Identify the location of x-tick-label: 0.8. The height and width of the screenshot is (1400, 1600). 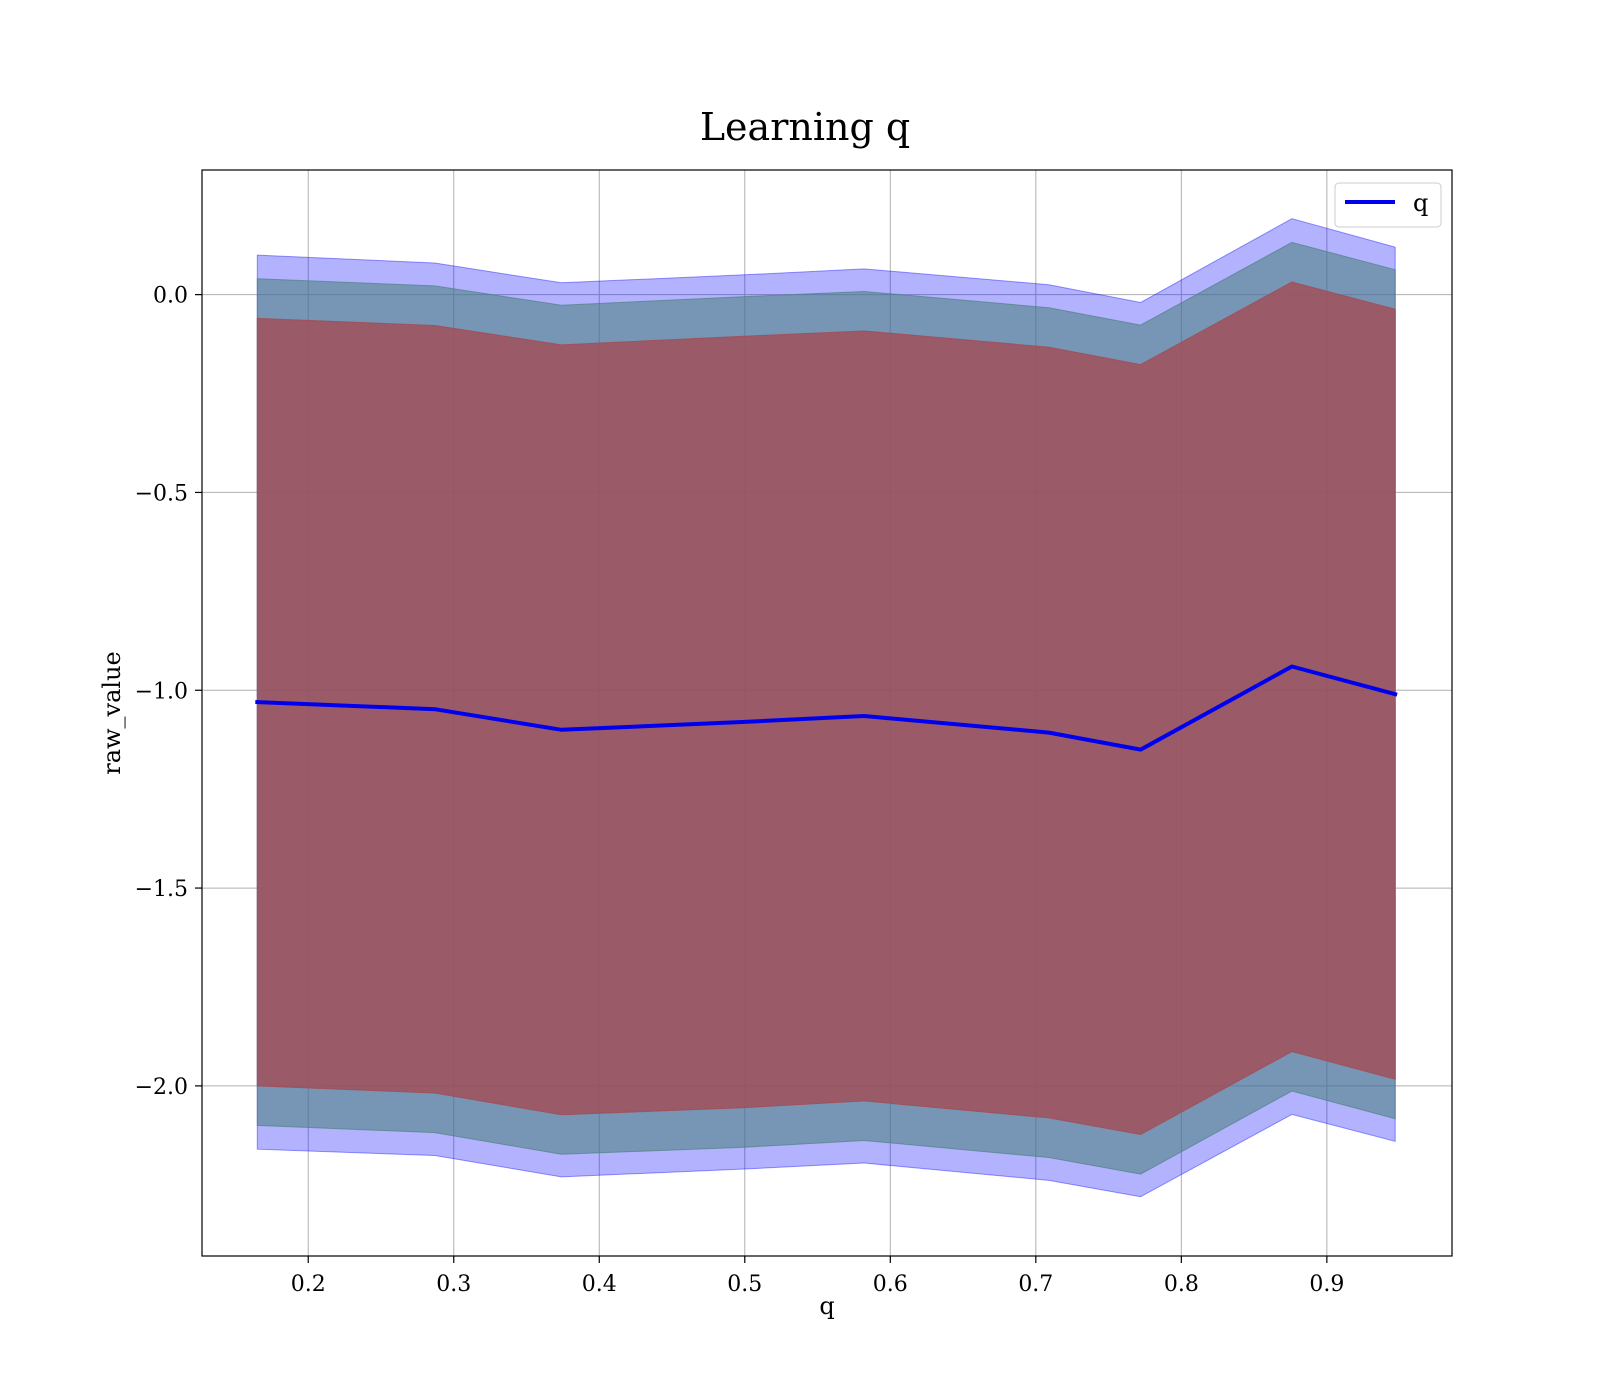
(1181, 1284).